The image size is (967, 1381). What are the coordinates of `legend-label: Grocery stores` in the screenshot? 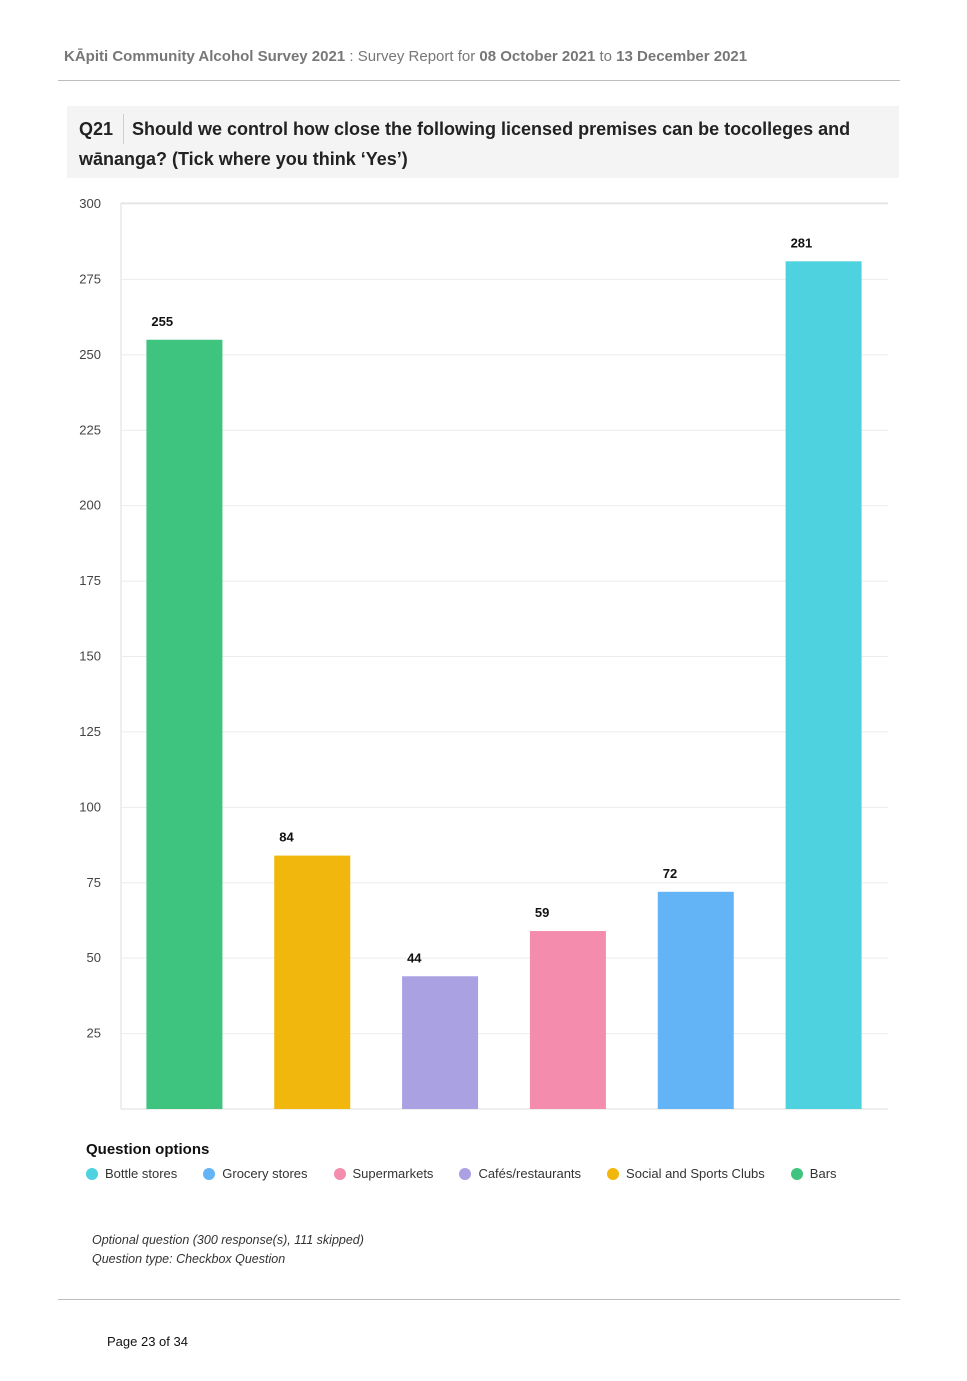 It's located at (265, 1173).